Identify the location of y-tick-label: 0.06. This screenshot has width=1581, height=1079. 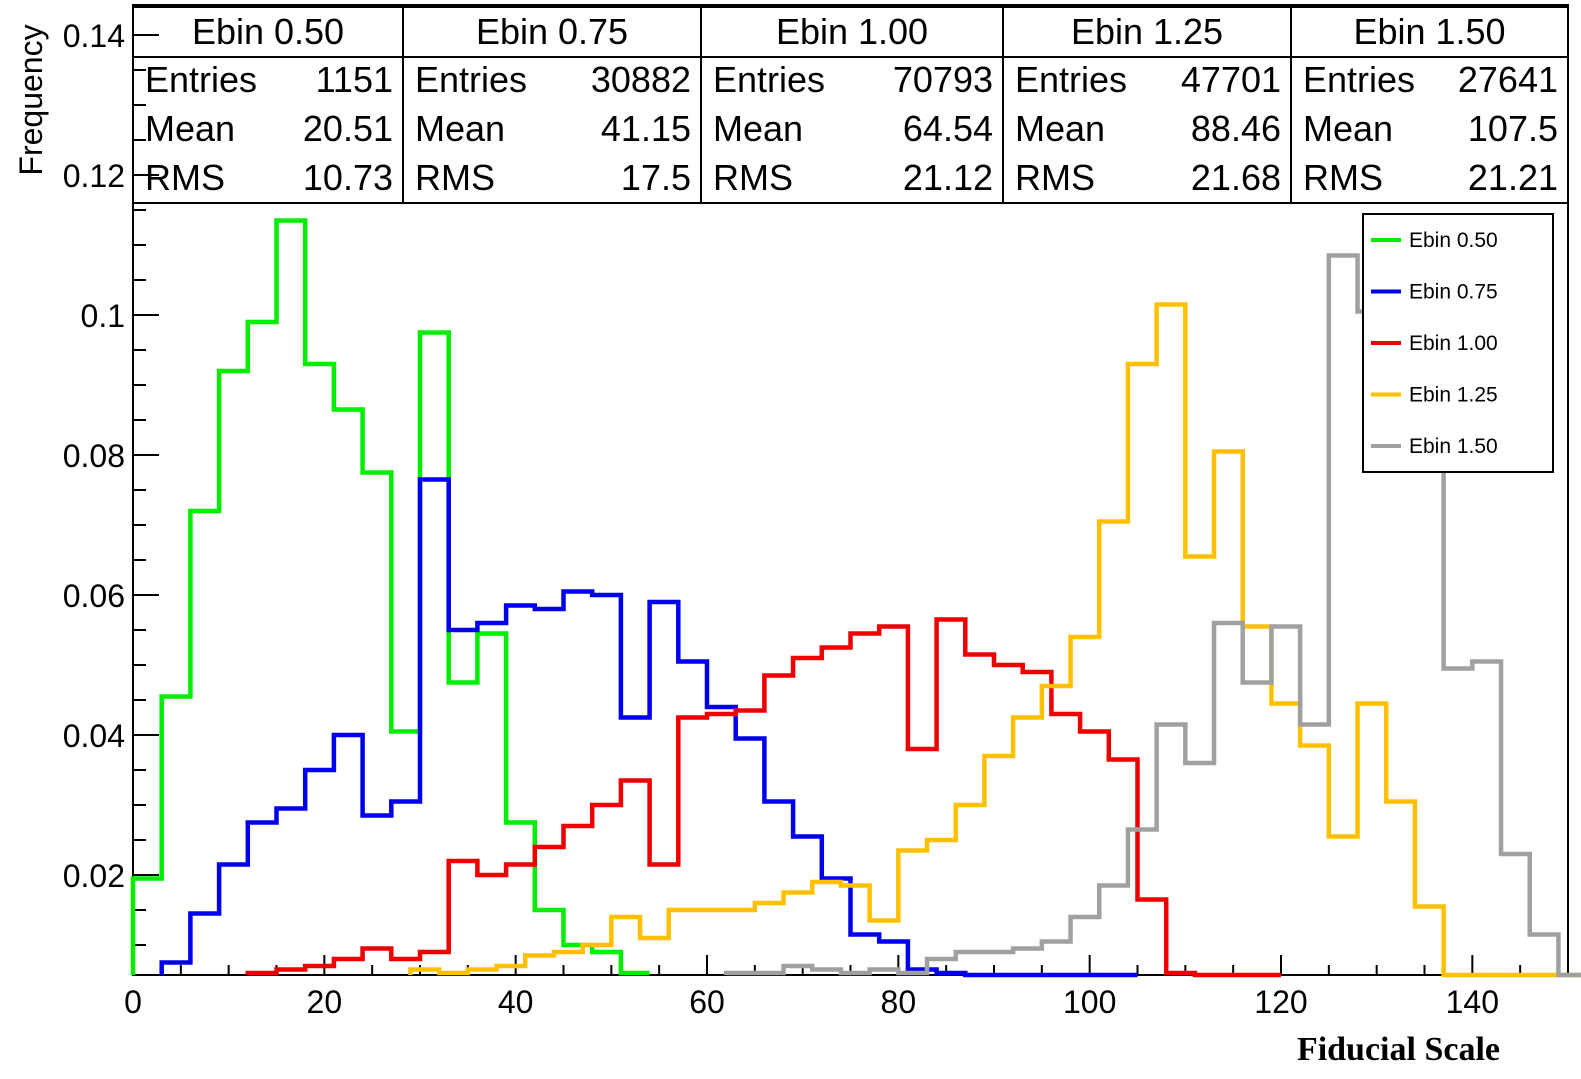
(94, 596).